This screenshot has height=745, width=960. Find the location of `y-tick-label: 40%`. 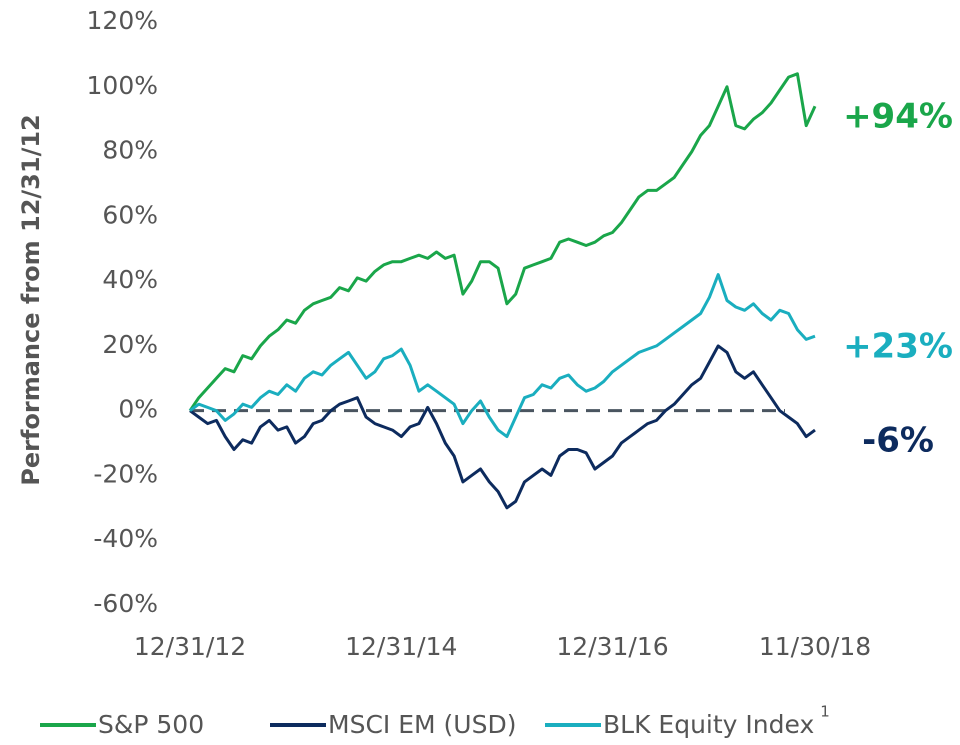

y-tick-label: 40% is located at coordinates (130, 279).